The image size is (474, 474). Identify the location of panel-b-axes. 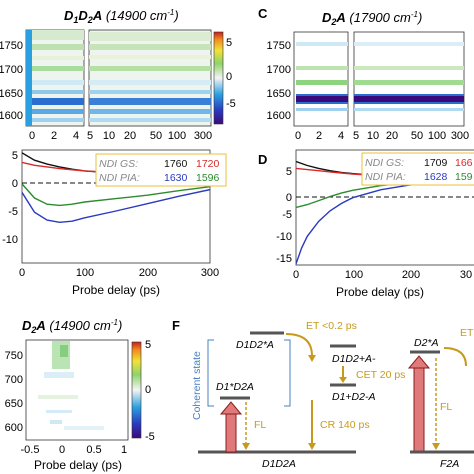
(116, 206).